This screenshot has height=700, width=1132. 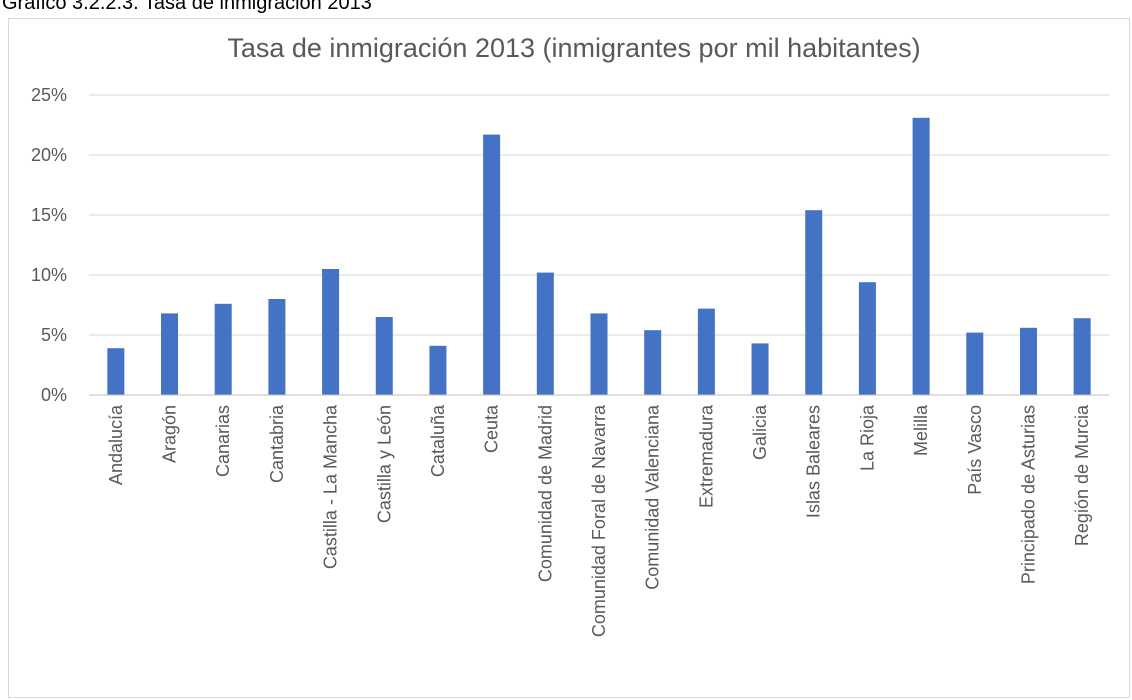 What do you see at coordinates (492, 428) in the screenshot?
I see `x-category-label: Ceuta` at bounding box center [492, 428].